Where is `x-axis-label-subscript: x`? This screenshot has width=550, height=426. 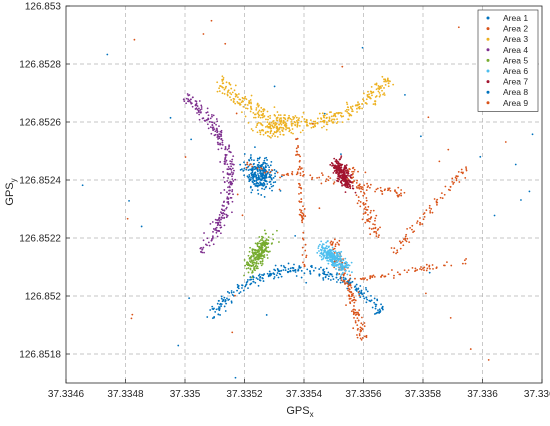 x-axis-label-subscript: x is located at coordinates (312, 414).